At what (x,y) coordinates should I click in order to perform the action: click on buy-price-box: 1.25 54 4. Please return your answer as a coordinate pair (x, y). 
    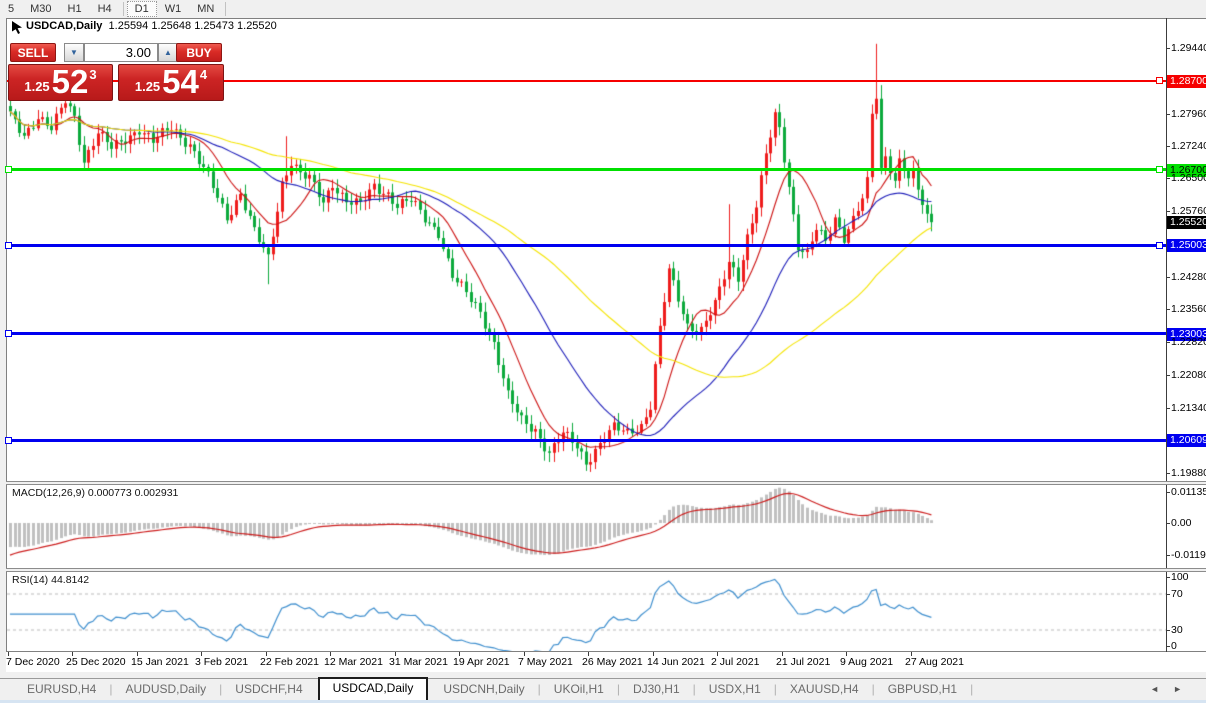
    Looking at the image, I should click on (171, 82).